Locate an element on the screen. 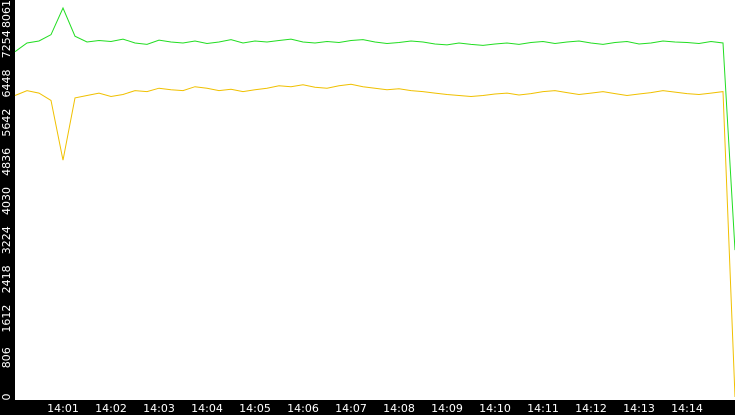  y-tick-label: 806 is located at coordinates (6, 357).